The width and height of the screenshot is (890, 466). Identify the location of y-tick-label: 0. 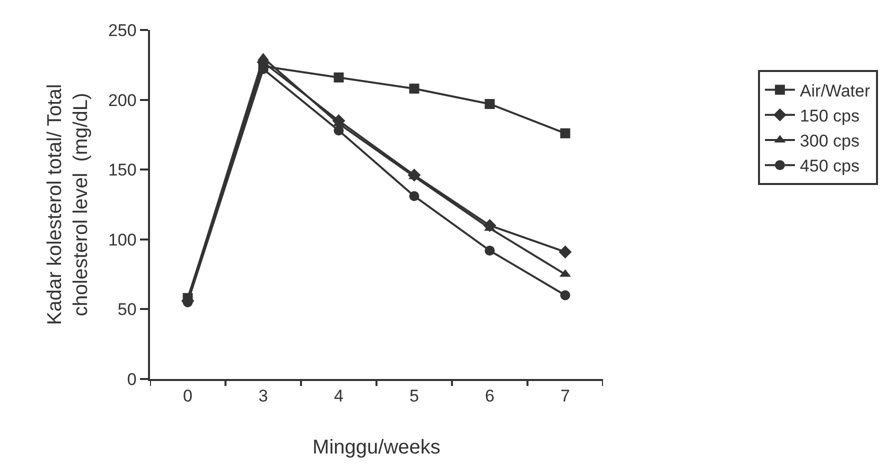
(132, 379).